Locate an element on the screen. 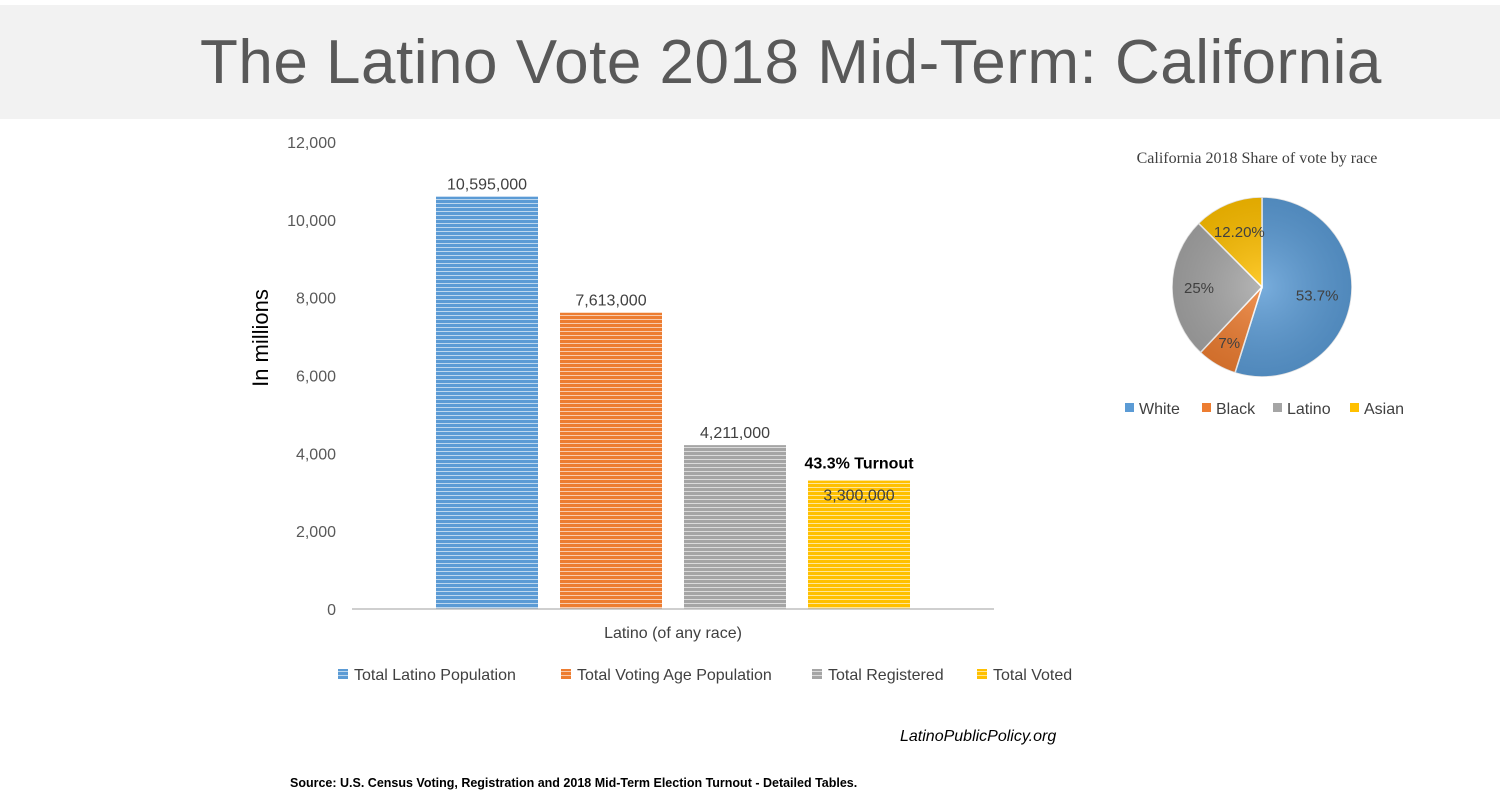 The width and height of the screenshot is (1500, 803). y-tick-label: 4,000 is located at coordinates (316, 454).